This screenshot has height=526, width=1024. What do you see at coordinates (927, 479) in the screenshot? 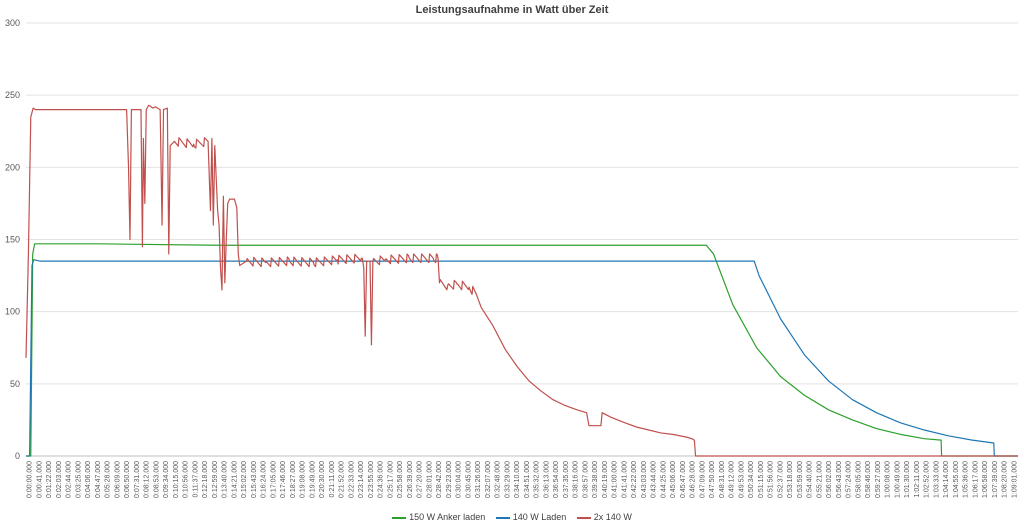
I see `x-tick-label: 1:02:52.000` at bounding box center [927, 479].